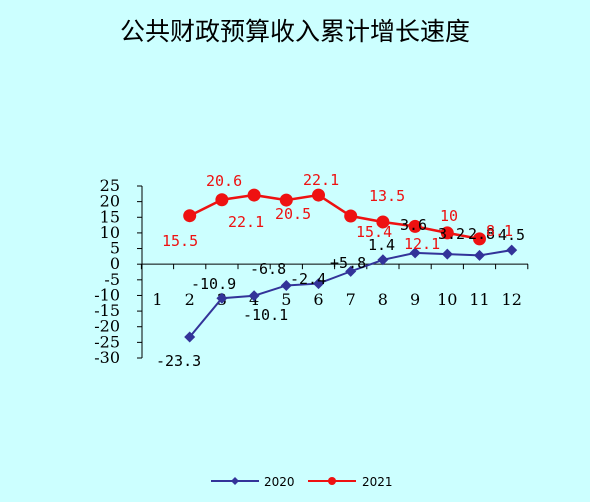 This screenshot has width=590, height=502. What do you see at coordinates (110, 232) in the screenshot?
I see `y-tick-label: 10` at bounding box center [110, 232].